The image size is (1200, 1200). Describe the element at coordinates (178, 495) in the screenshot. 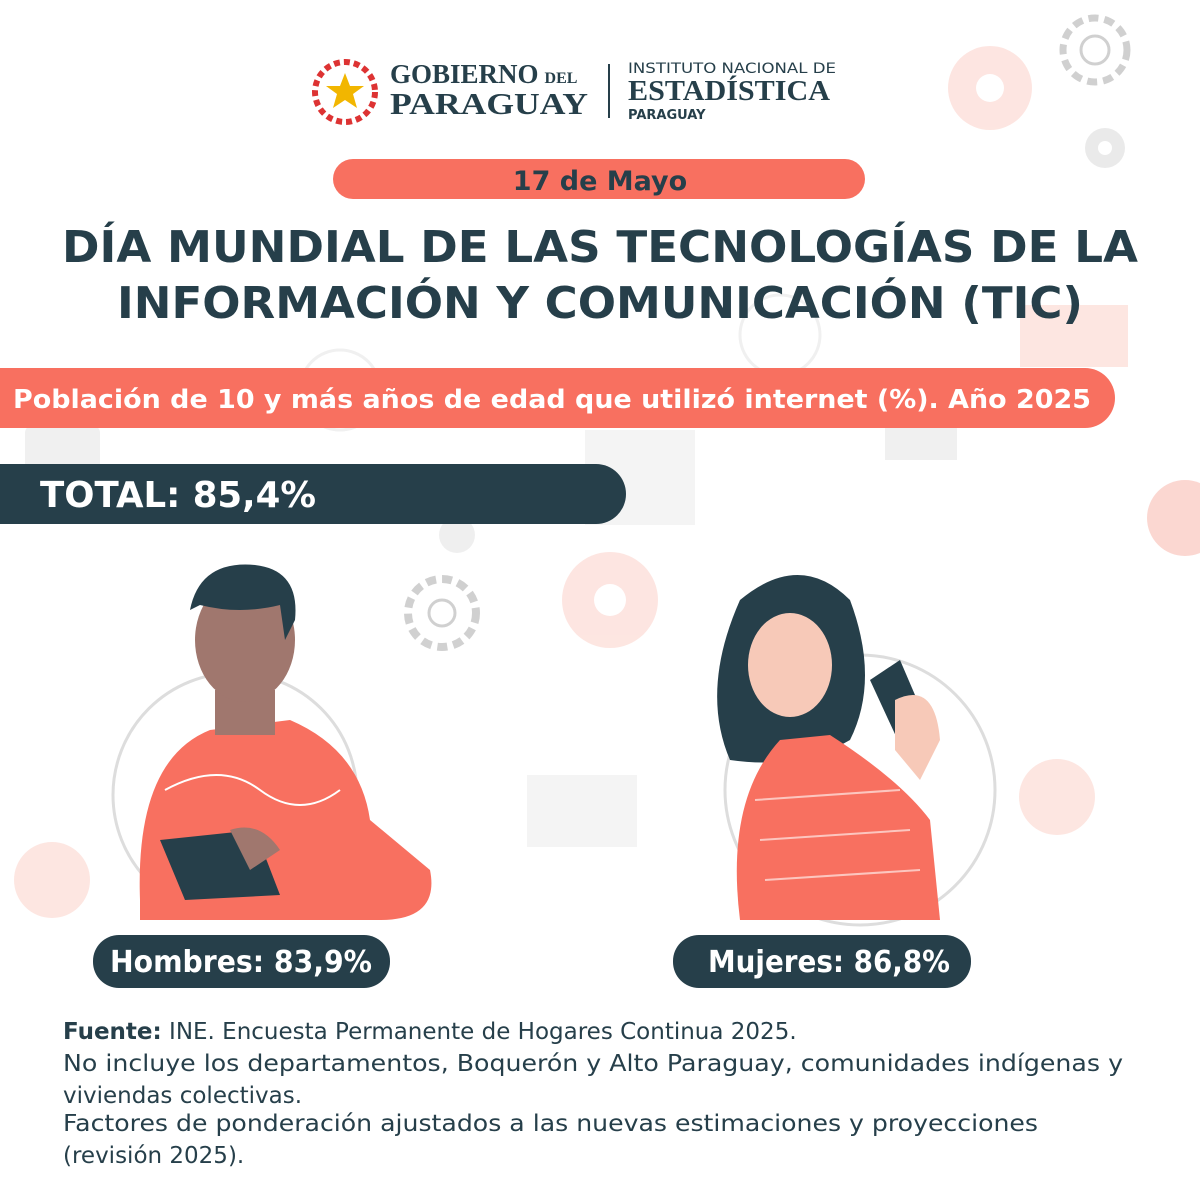

I see `total: TOTAL: 85,4%` at that location.